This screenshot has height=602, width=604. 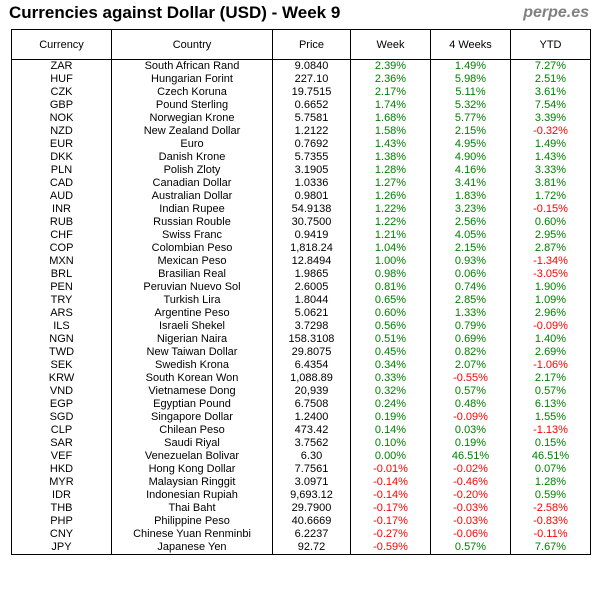 I want to click on table-row: COP Colombian Peso 1,818.24 1.04% 2.15% 2.87%, so click(x=301, y=248).